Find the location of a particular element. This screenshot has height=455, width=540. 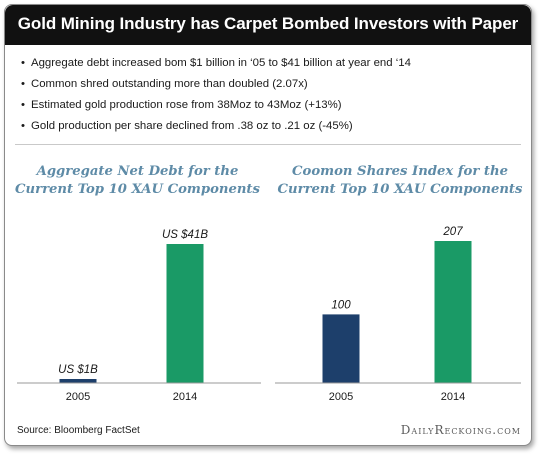

shares-data-label: 207 is located at coordinates (452, 232).